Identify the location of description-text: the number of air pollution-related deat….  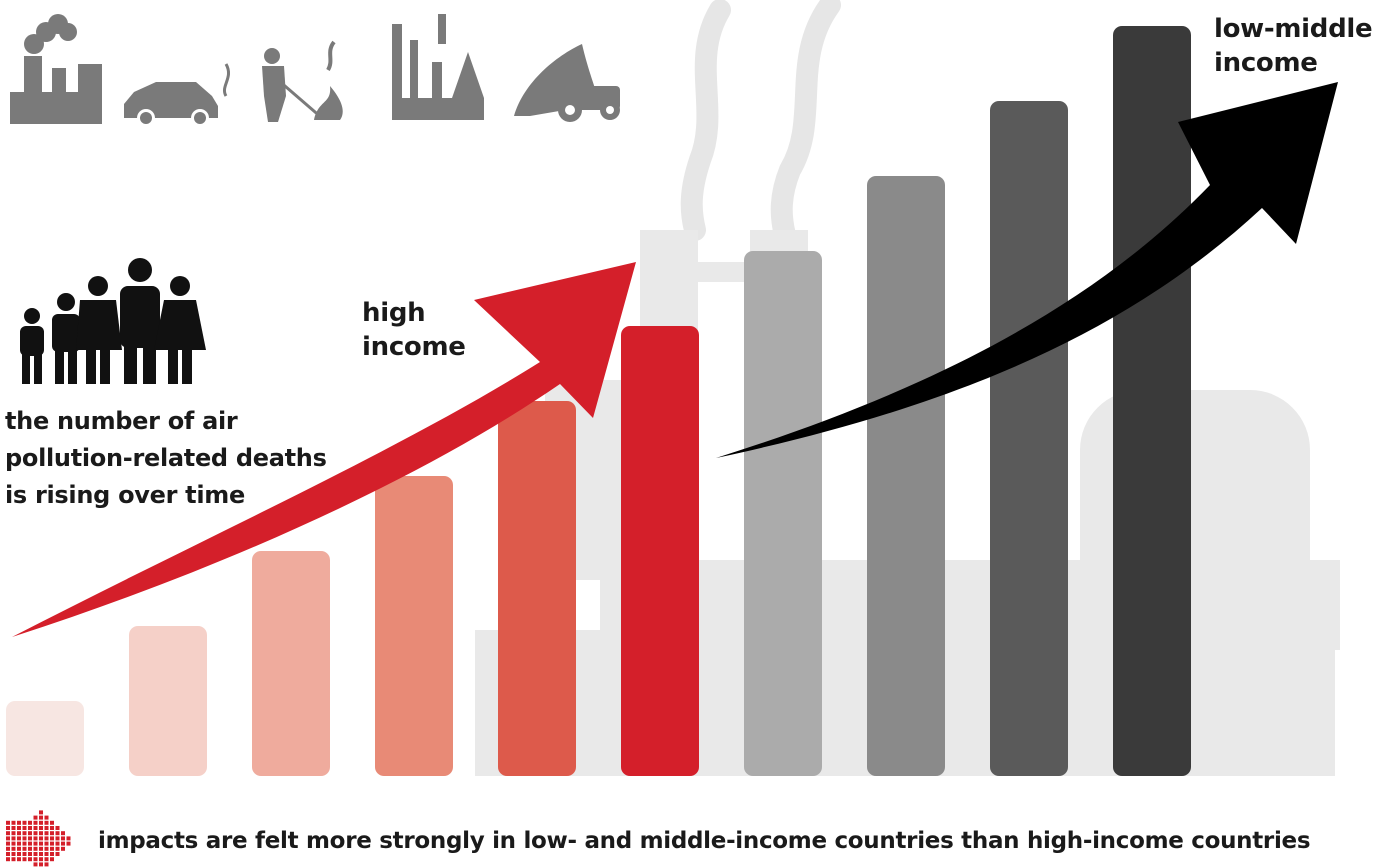
(166, 458).